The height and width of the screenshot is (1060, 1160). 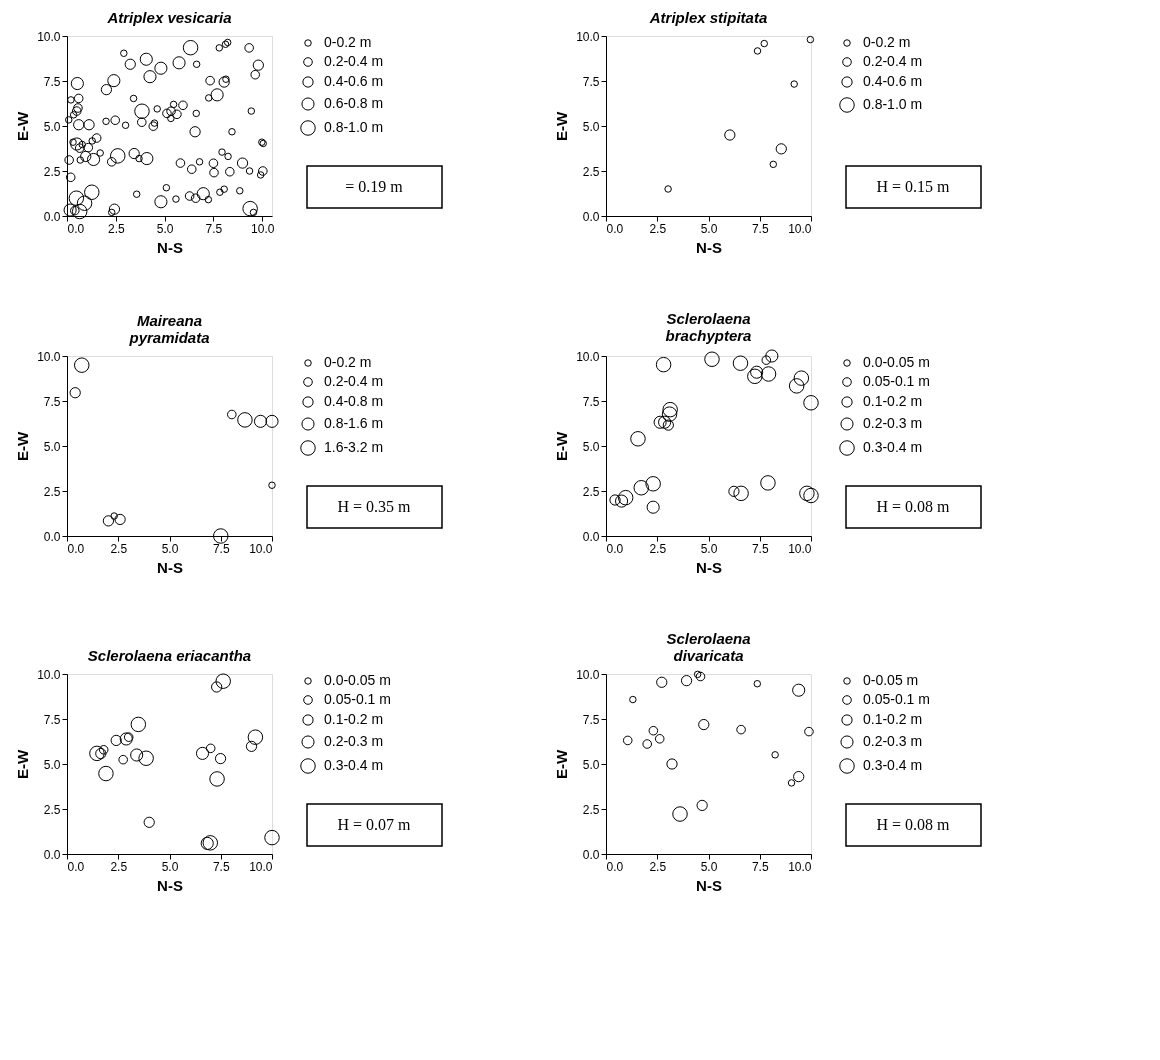 What do you see at coordinates (913, 186) in the screenshot?
I see `text: H = 0.15 m` at bounding box center [913, 186].